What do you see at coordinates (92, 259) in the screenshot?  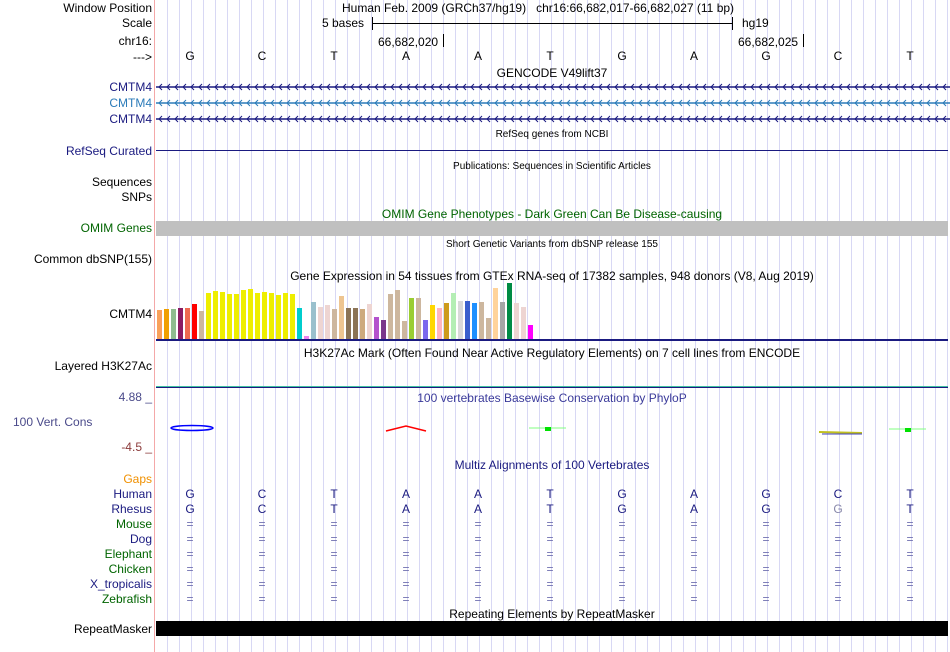 I see `dbsnp-label: Common dbSNP(155)` at bounding box center [92, 259].